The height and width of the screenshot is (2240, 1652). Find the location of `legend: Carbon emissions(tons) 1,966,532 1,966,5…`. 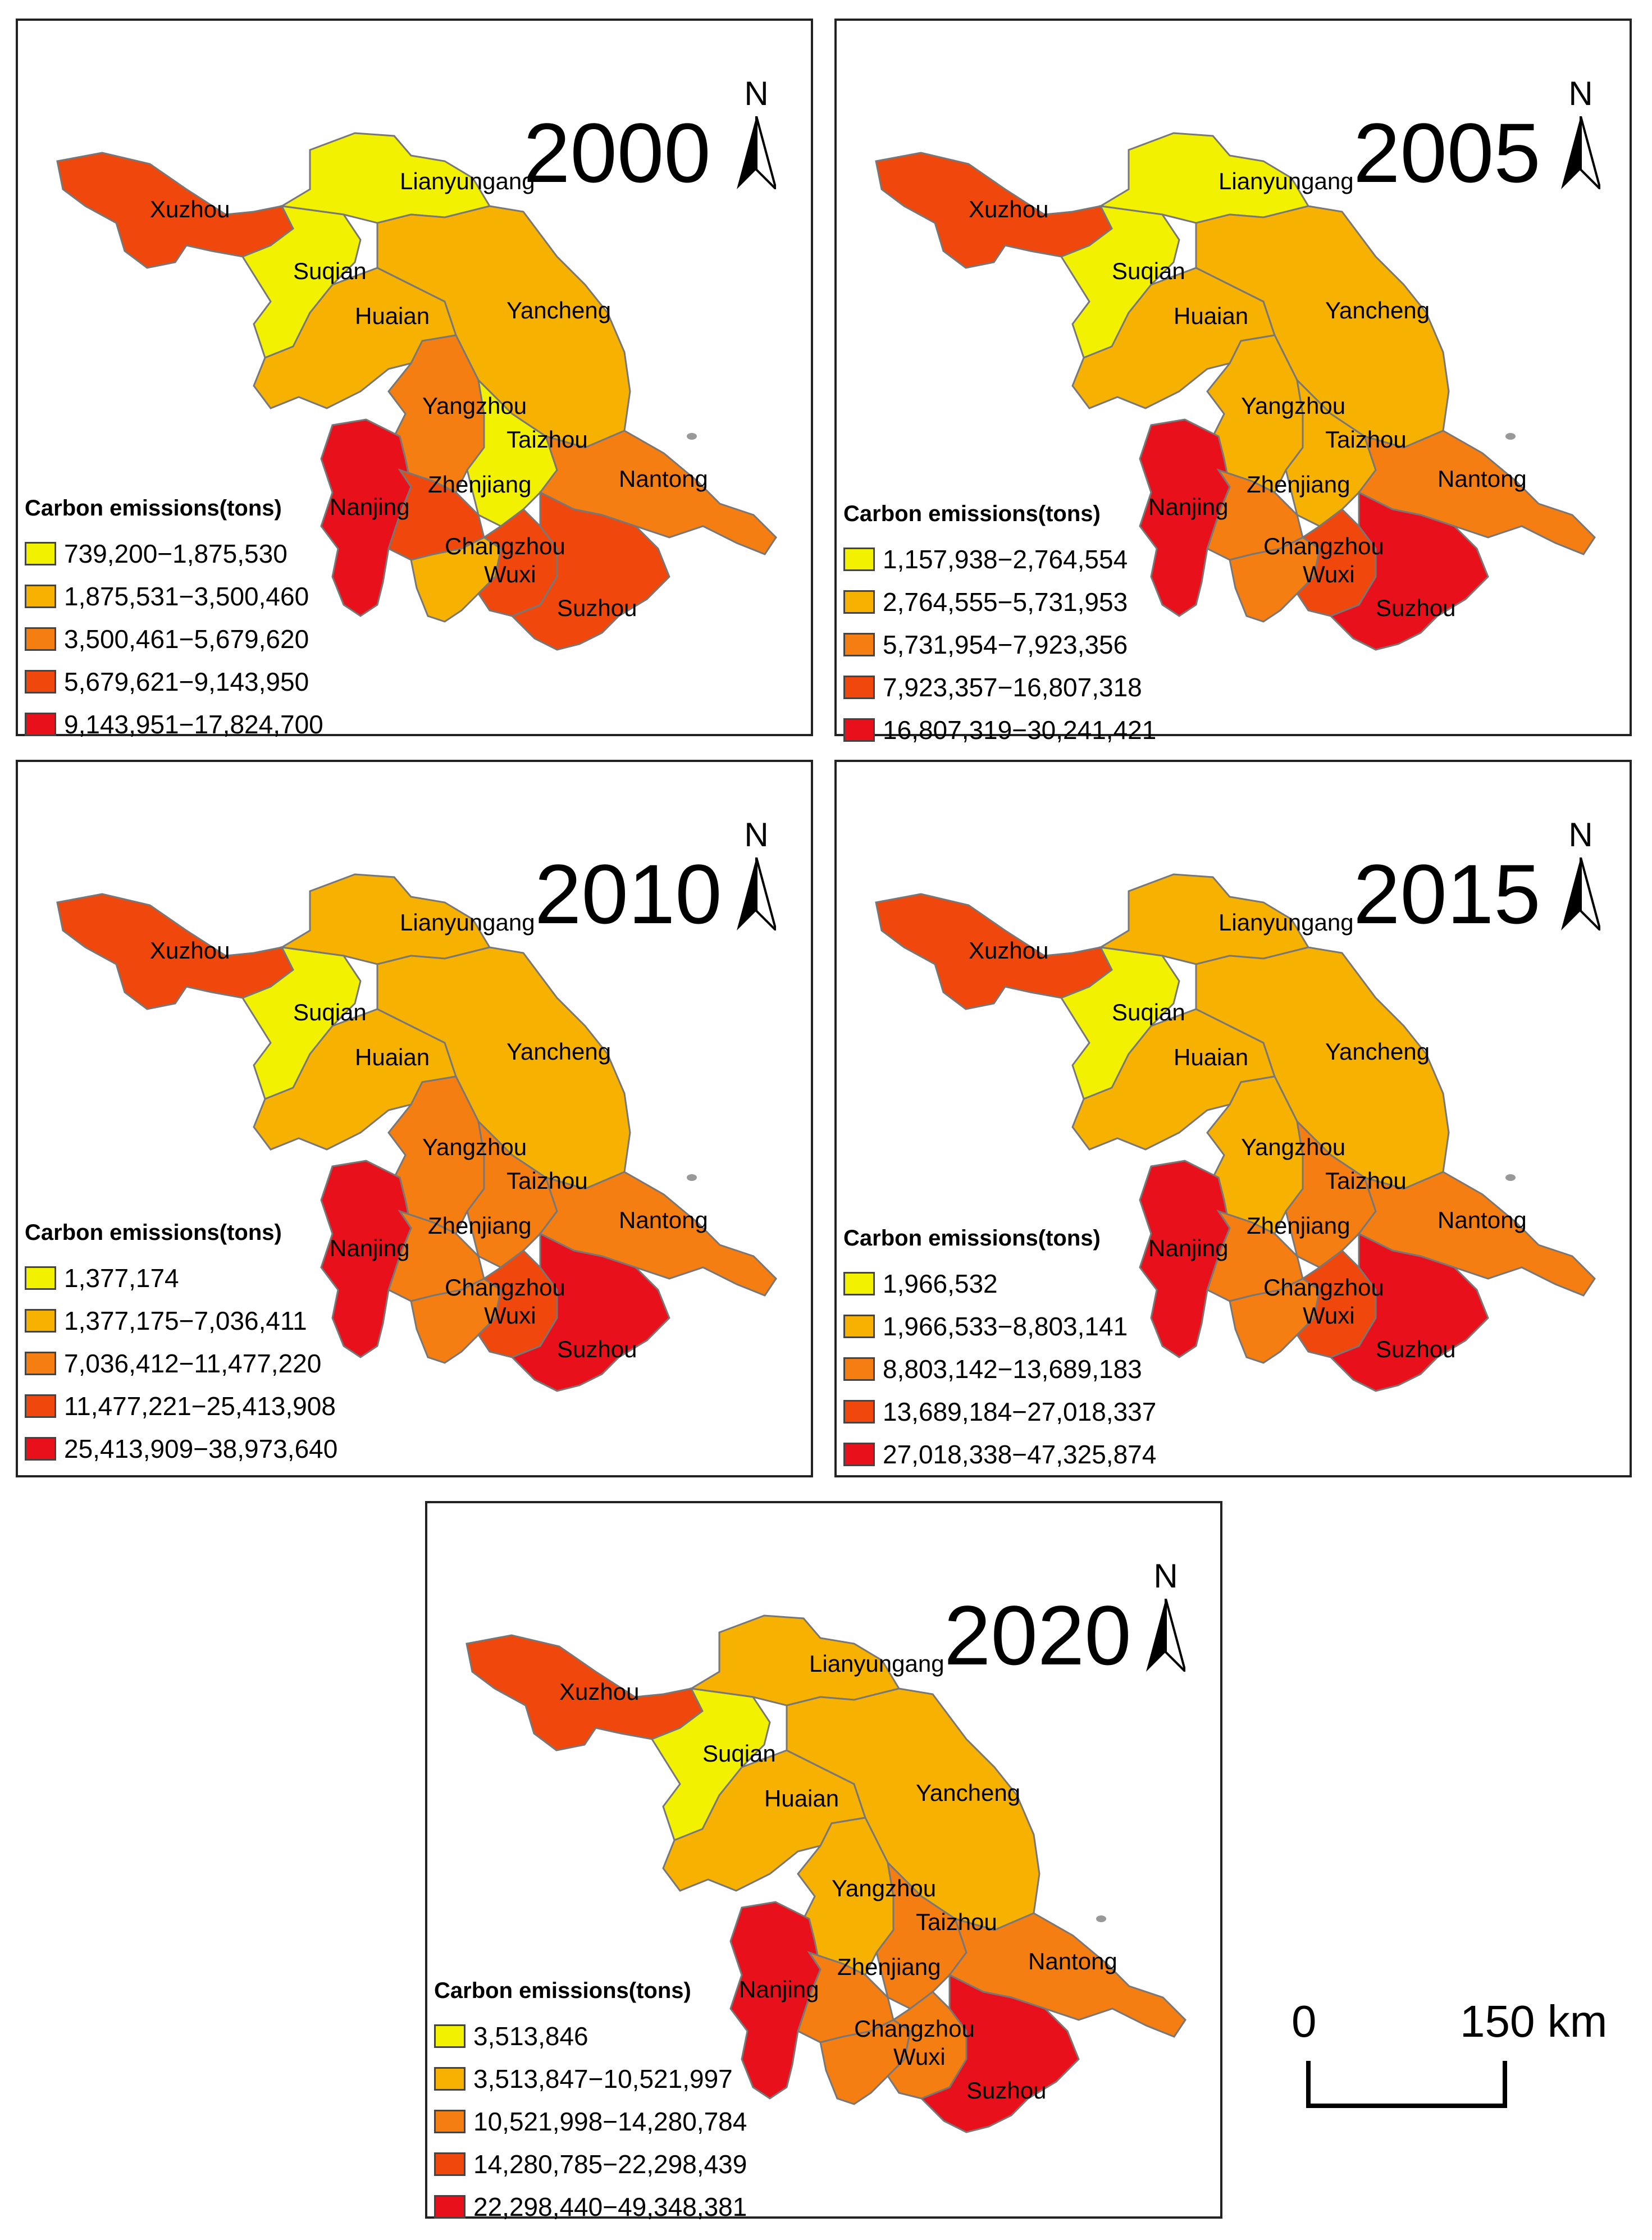

legend: Carbon emissions(tons) 1,966,532 1,966,5… is located at coordinates (999, 1351).